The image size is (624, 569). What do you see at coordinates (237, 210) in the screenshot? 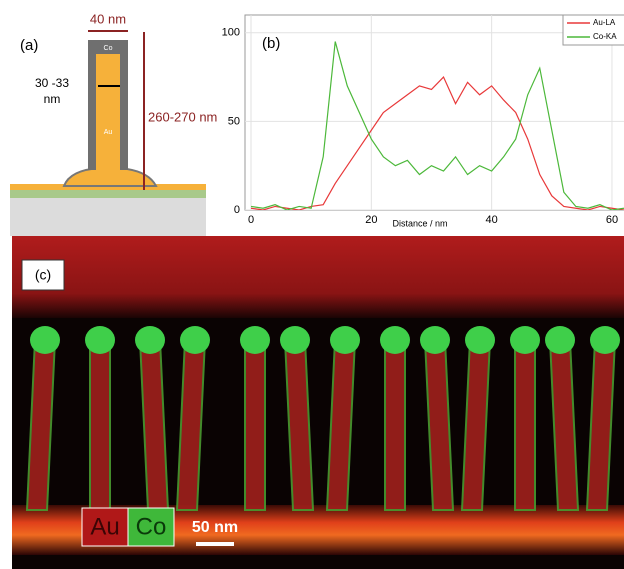
I see `y-tick-label: 0` at bounding box center [237, 210].